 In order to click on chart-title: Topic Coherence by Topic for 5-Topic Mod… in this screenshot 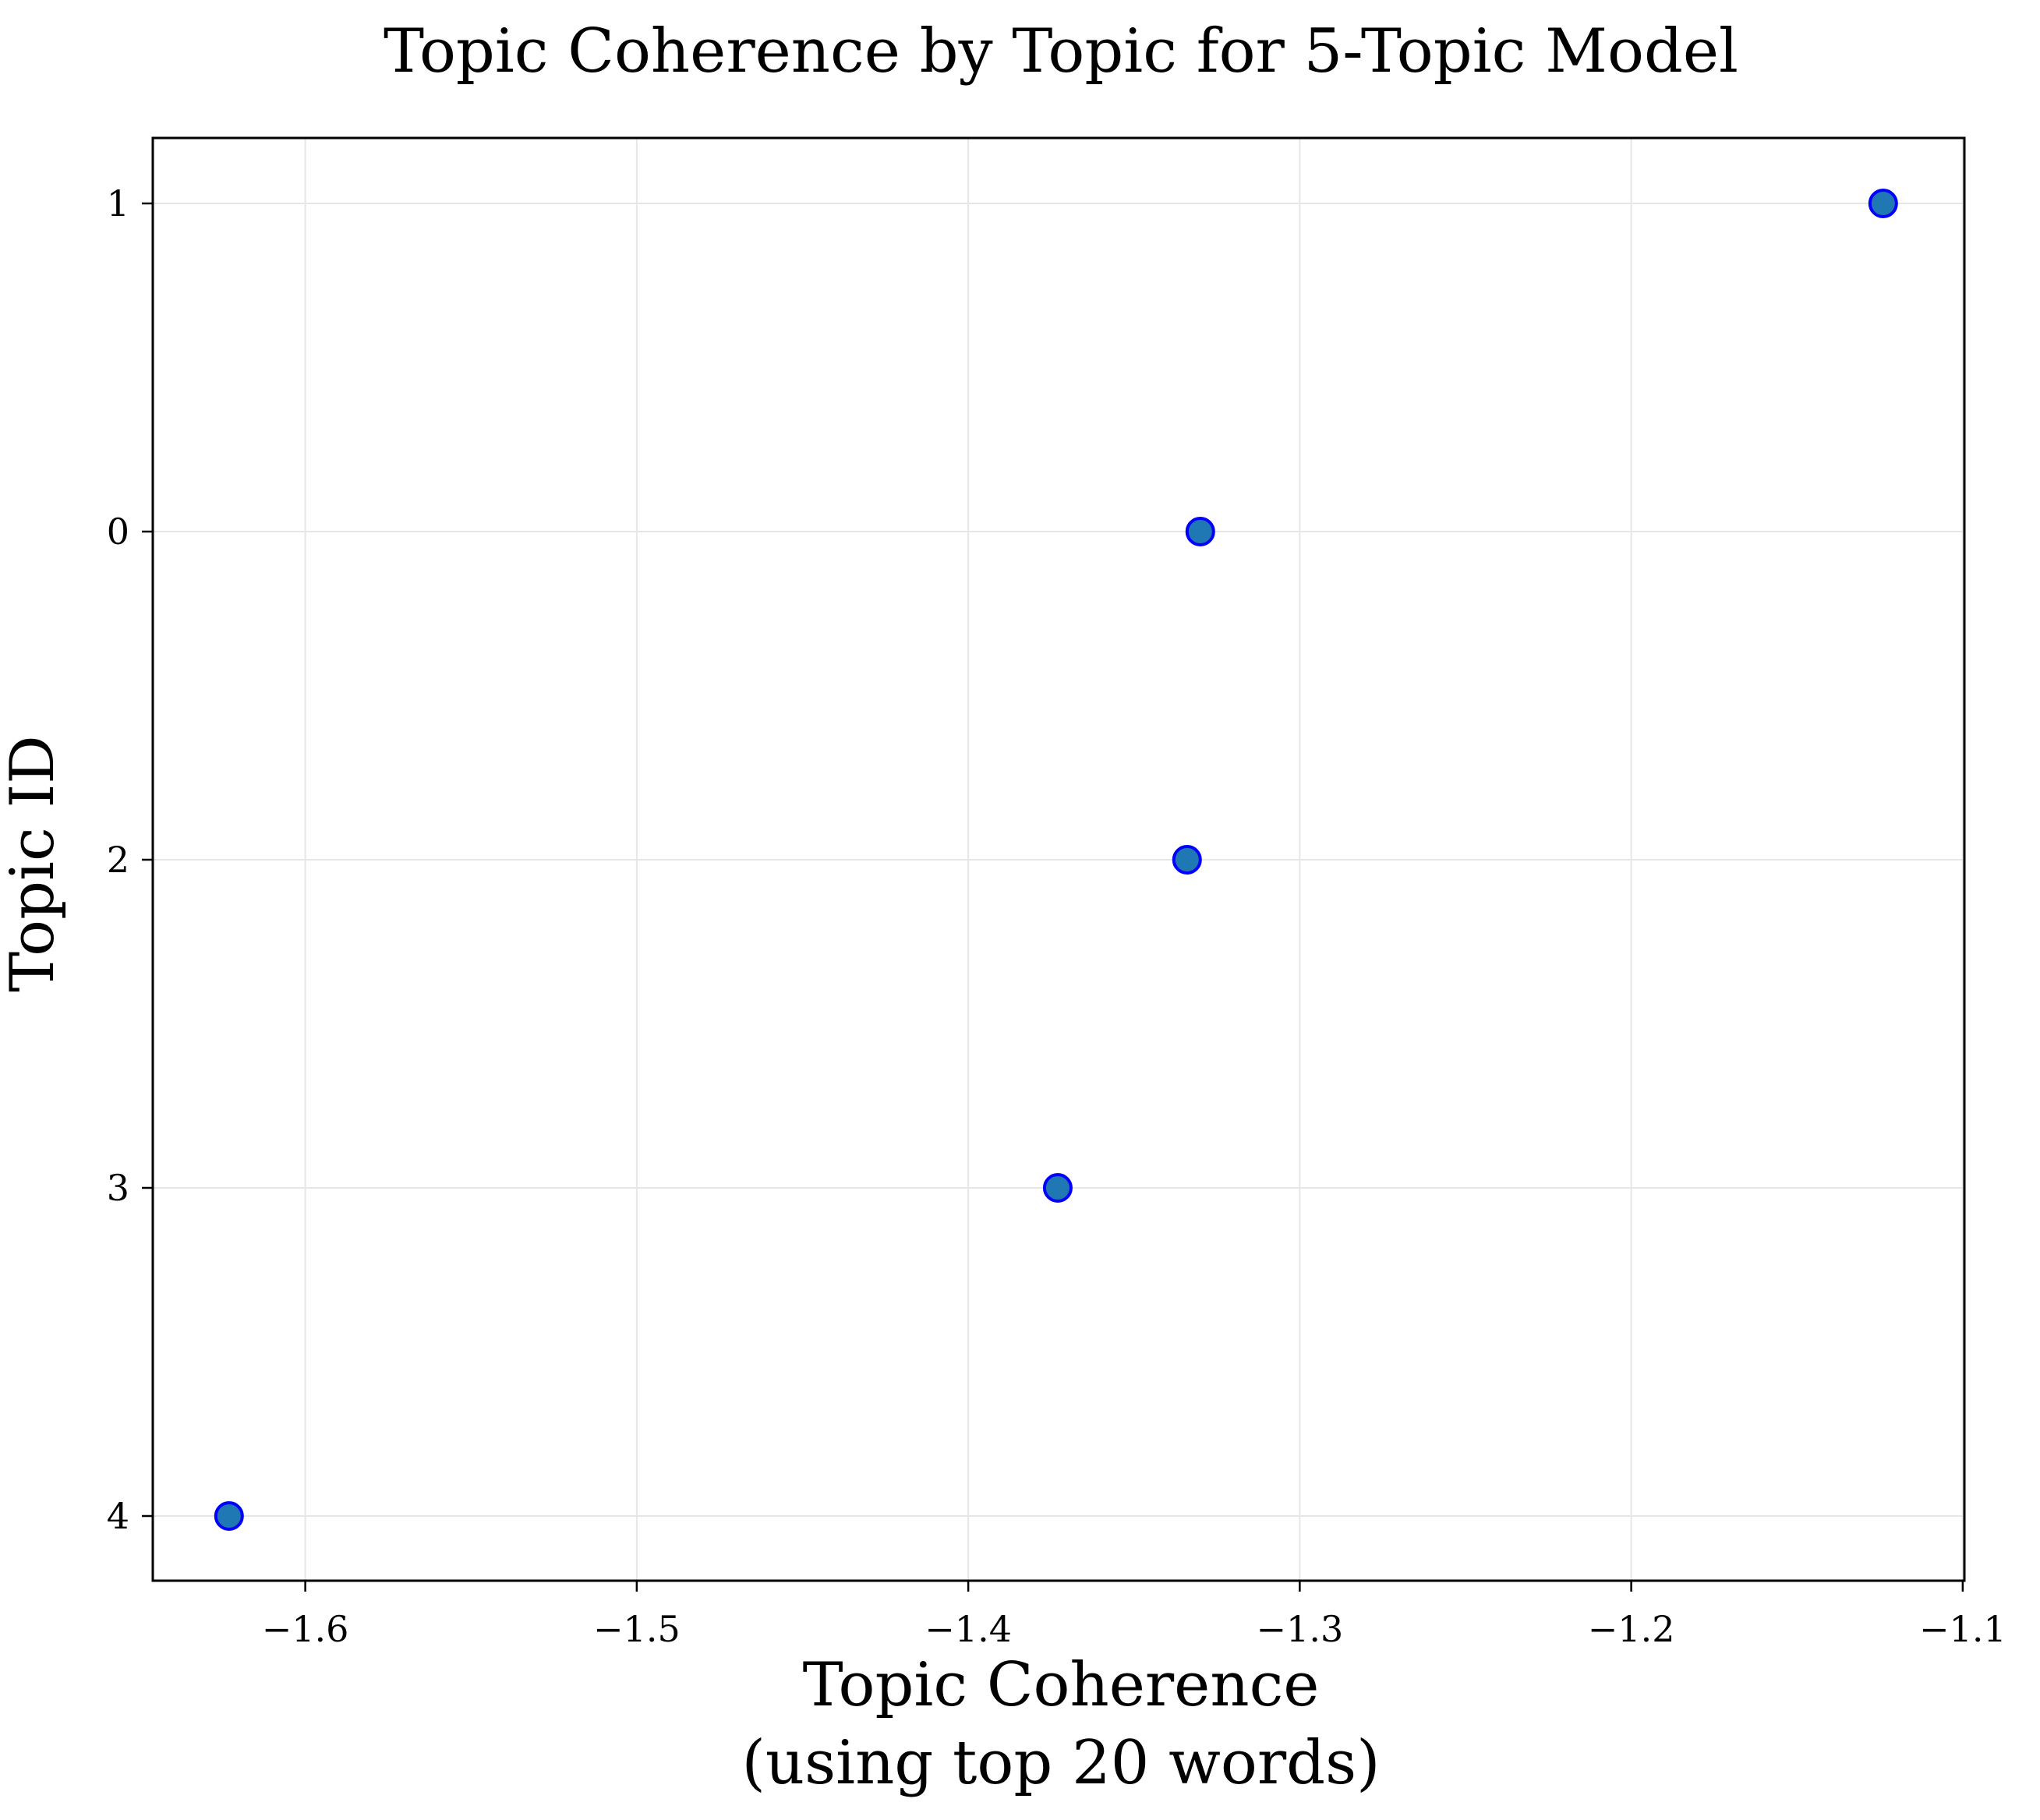, I will do `click(1061, 52)`.